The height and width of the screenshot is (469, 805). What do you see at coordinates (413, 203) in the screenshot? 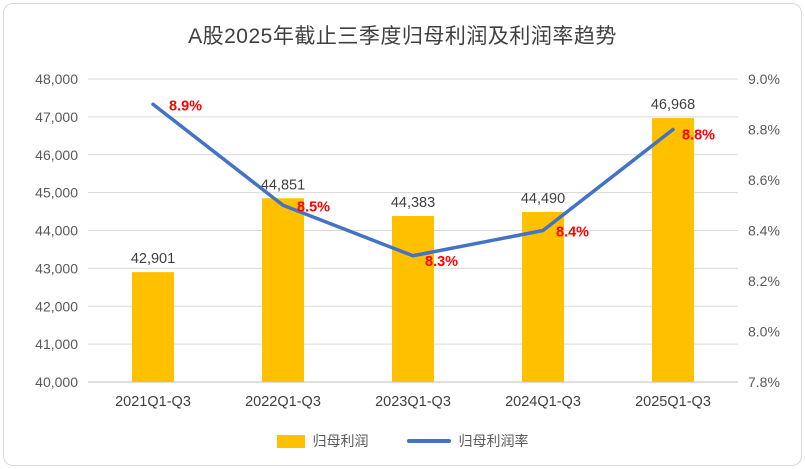
I see `bar-value-label: 44,383` at bounding box center [413, 203].